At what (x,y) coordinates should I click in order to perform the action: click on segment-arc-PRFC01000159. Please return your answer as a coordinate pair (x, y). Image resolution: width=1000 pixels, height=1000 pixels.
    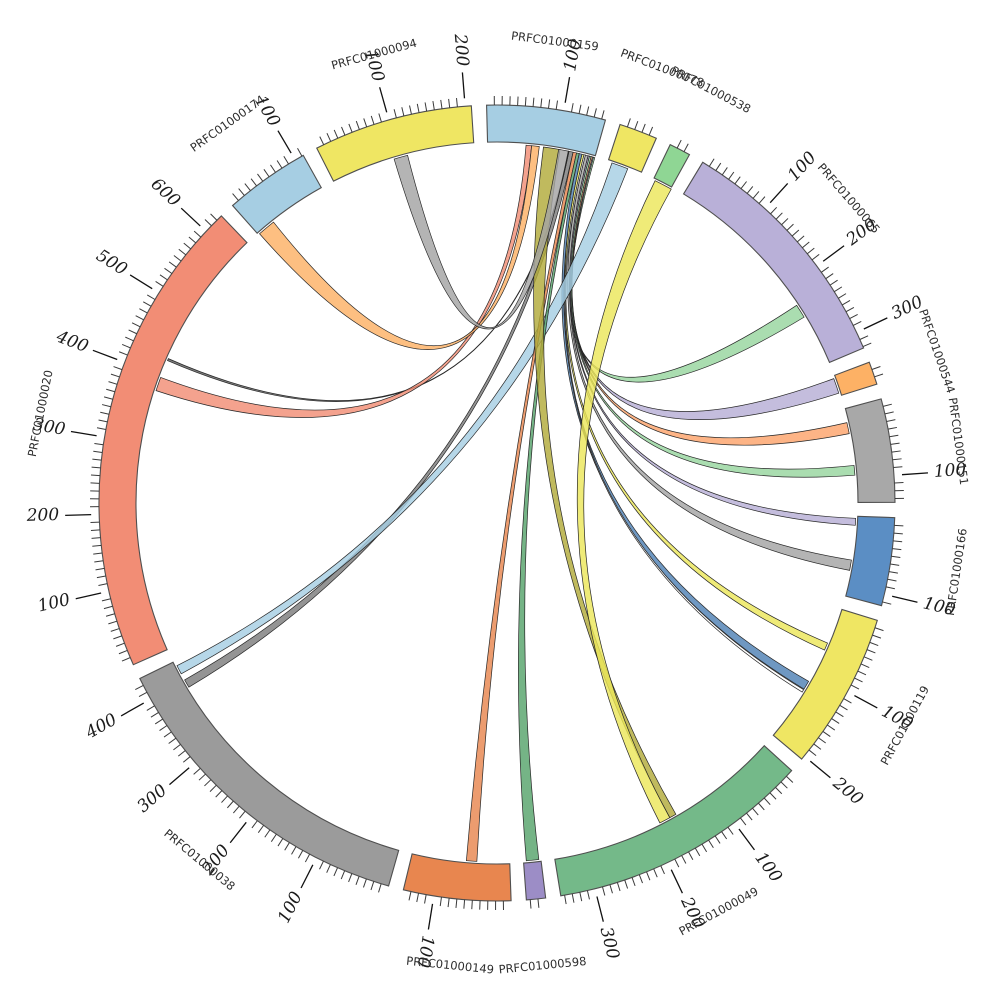
    Looking at the image, I should click on (546, 130).